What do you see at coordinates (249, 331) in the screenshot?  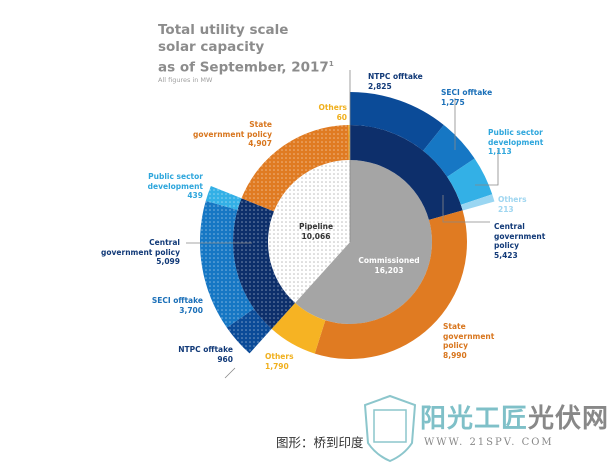 I see `outer-segment-pipeline-ntpc-offtake-pattern` at bounding box center [249, 331].